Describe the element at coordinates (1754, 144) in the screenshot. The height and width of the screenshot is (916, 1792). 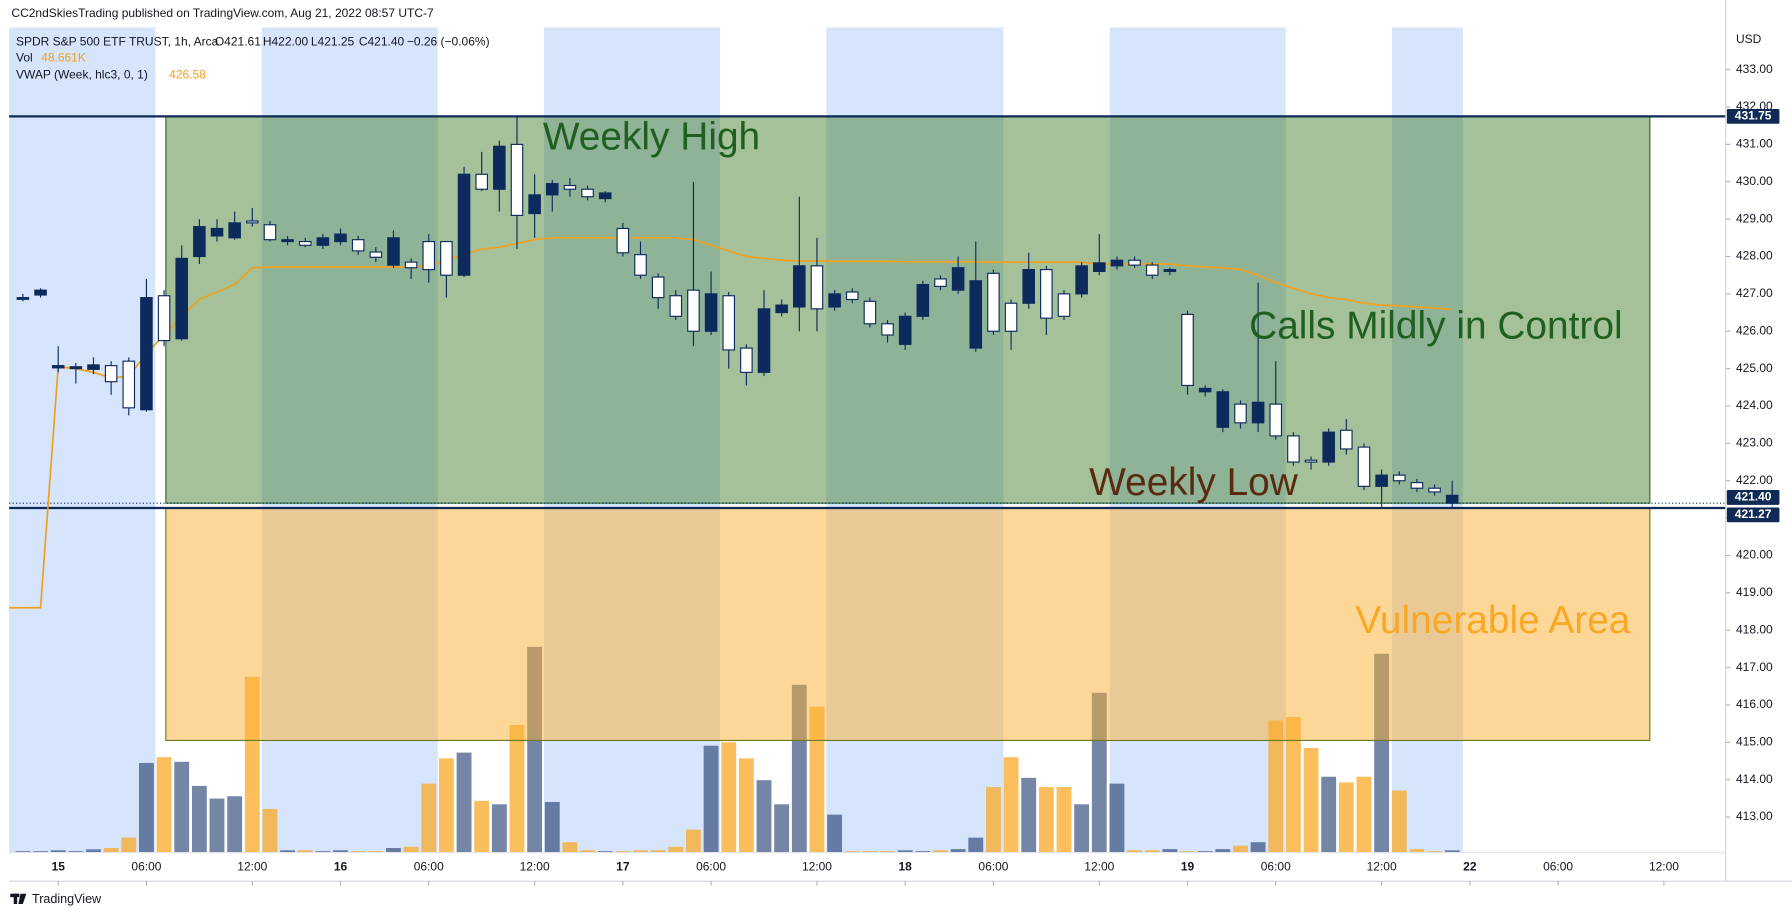
I see `y-tick-label: 431.00` at that location.